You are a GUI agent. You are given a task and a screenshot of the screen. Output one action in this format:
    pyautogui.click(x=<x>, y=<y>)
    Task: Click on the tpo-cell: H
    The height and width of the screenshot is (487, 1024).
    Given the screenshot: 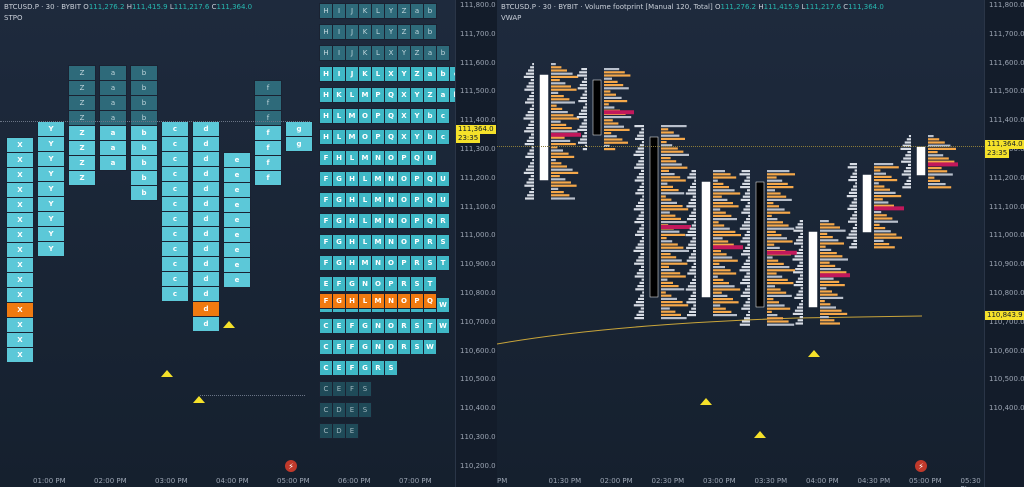 What is the action you would take?
    pyautogui.click(x=339, y=158)
    